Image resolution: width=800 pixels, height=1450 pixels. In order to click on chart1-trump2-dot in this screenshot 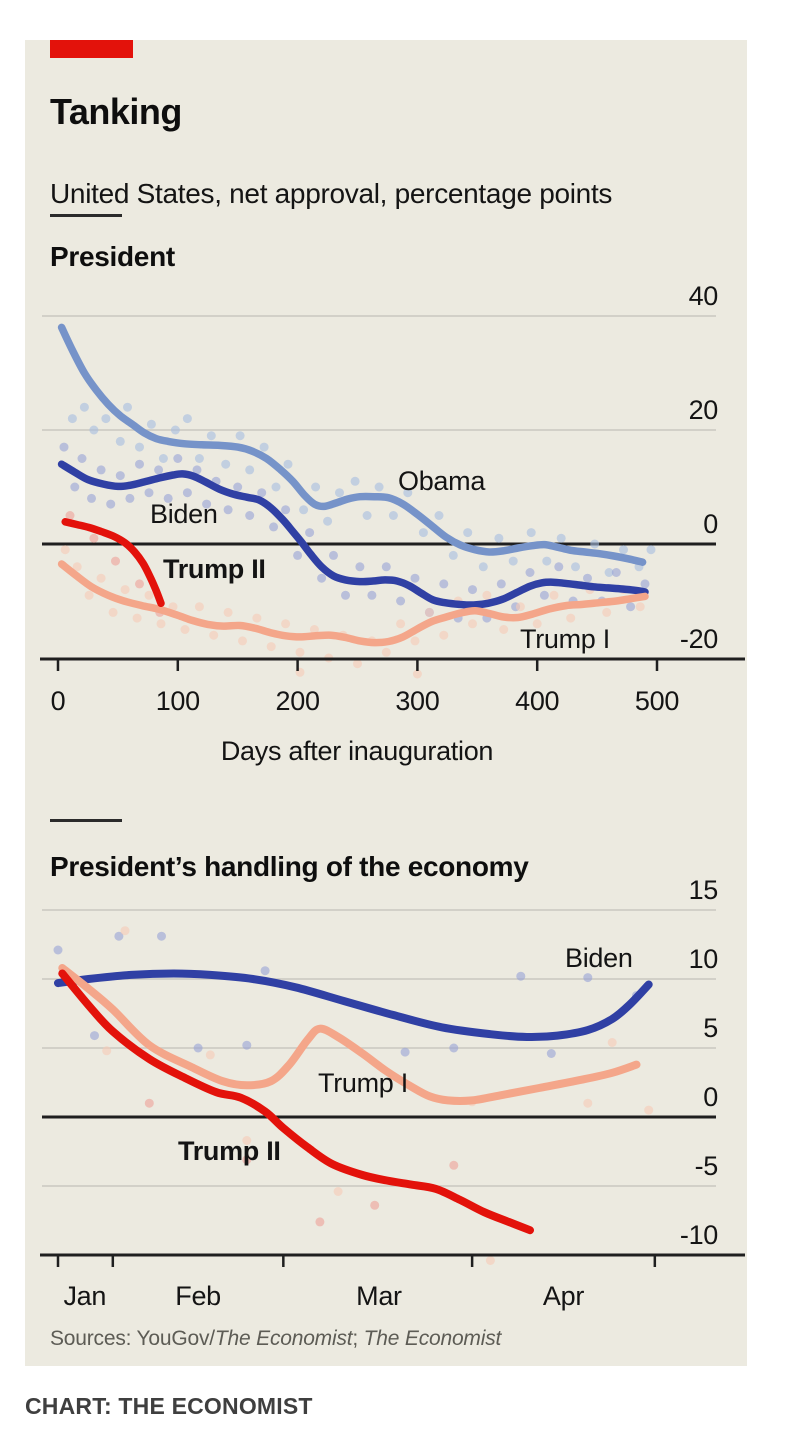, I will do `click(139, 584)`.